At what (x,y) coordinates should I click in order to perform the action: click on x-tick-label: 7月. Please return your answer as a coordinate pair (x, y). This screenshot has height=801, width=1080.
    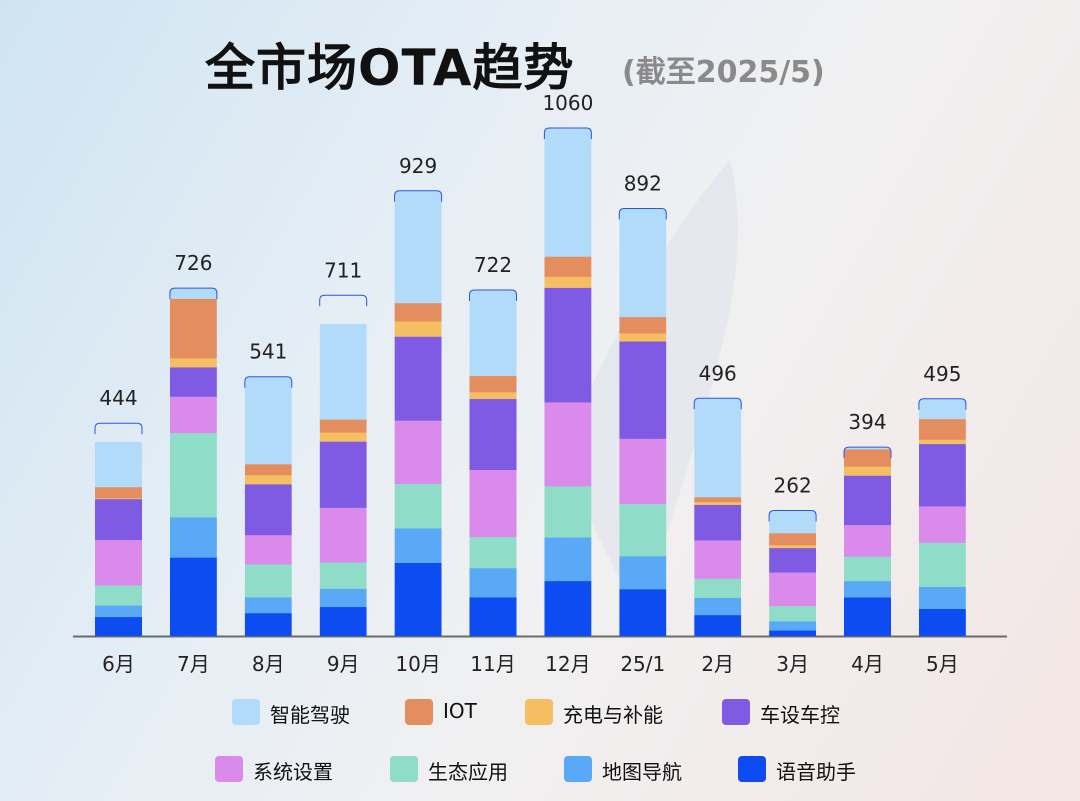
    Looking at the image, I should click on (193, 664).